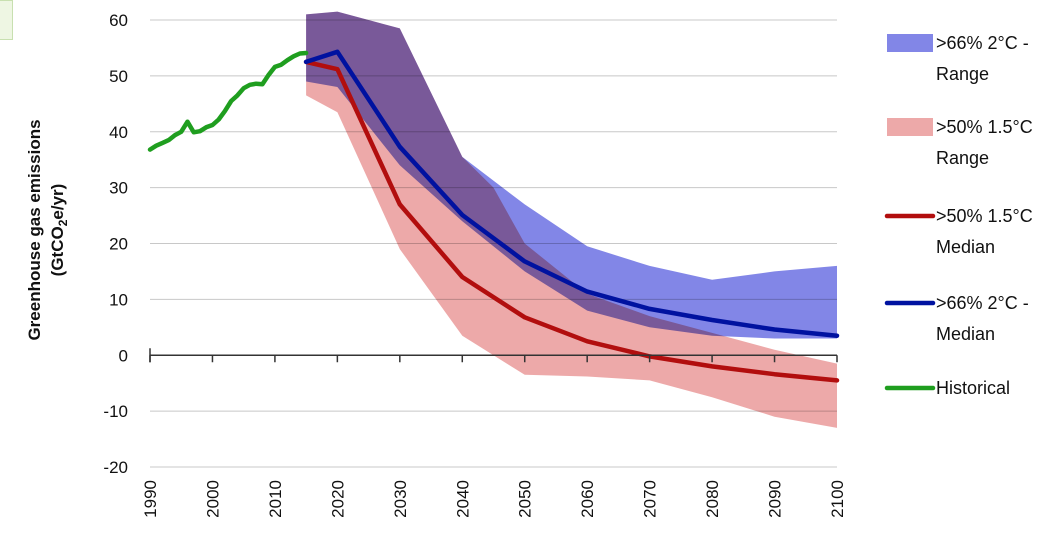 This screenshot has width=1055, height=534. What do you see at coordinates (525, 499) in the screenshot?
I see `x-tick-label: 2050` at bounding box center [525, 499].